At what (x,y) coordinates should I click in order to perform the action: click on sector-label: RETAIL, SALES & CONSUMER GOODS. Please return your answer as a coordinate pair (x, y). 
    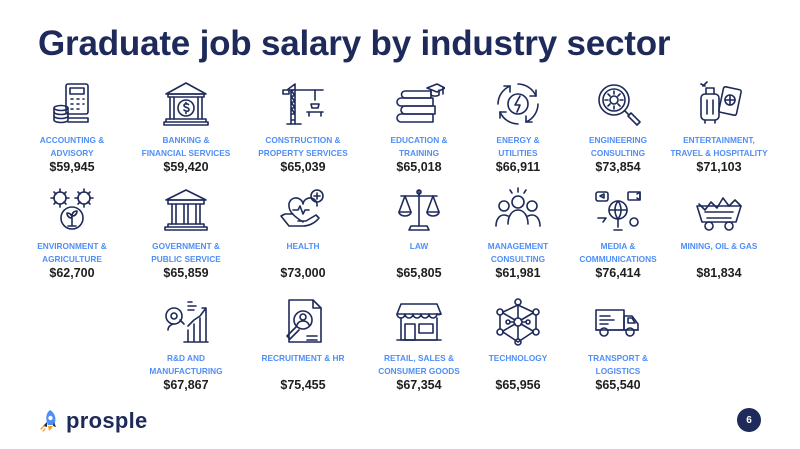
    Looking at the image, I should click on (419, 364).